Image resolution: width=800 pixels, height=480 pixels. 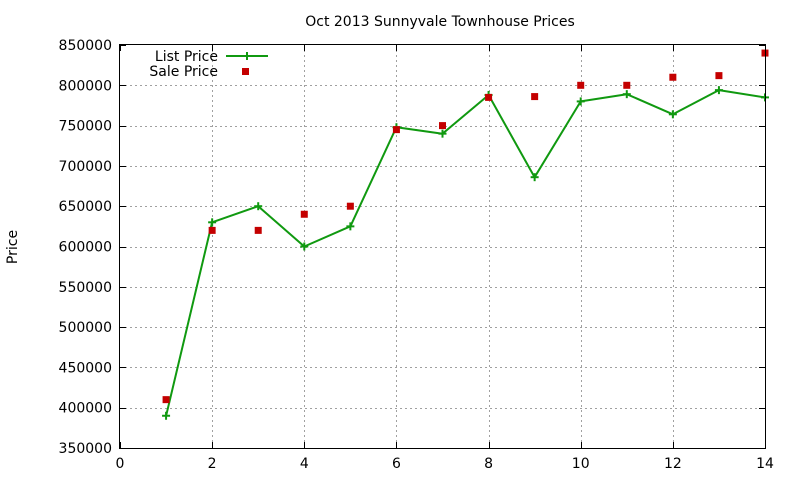 What do you see at coordinates (85, 46) in the screenshot?
I see `y-tick-label: 850000` at bounding box center [85, 46].